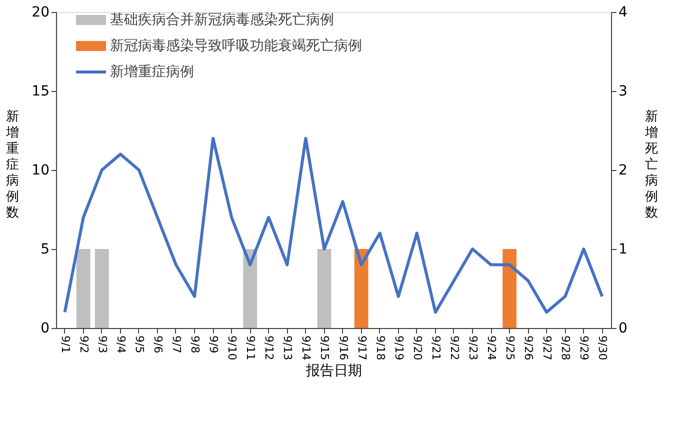 The height and width of the screenshot is (435, 700). I want to click on x-tick-label: 9/7, so click(176, 345).